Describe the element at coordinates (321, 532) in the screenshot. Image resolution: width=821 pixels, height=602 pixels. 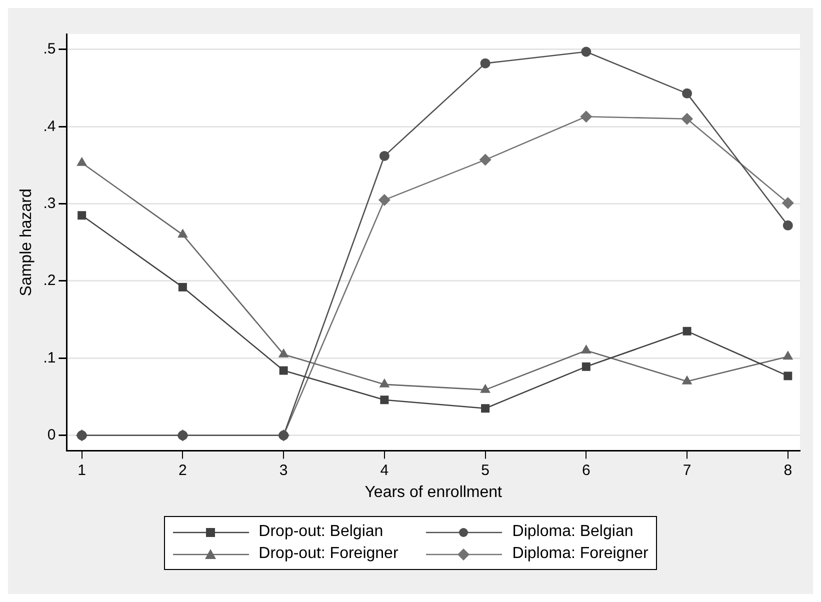
I see `legend-label: Drop-out: Belgian` at that location.